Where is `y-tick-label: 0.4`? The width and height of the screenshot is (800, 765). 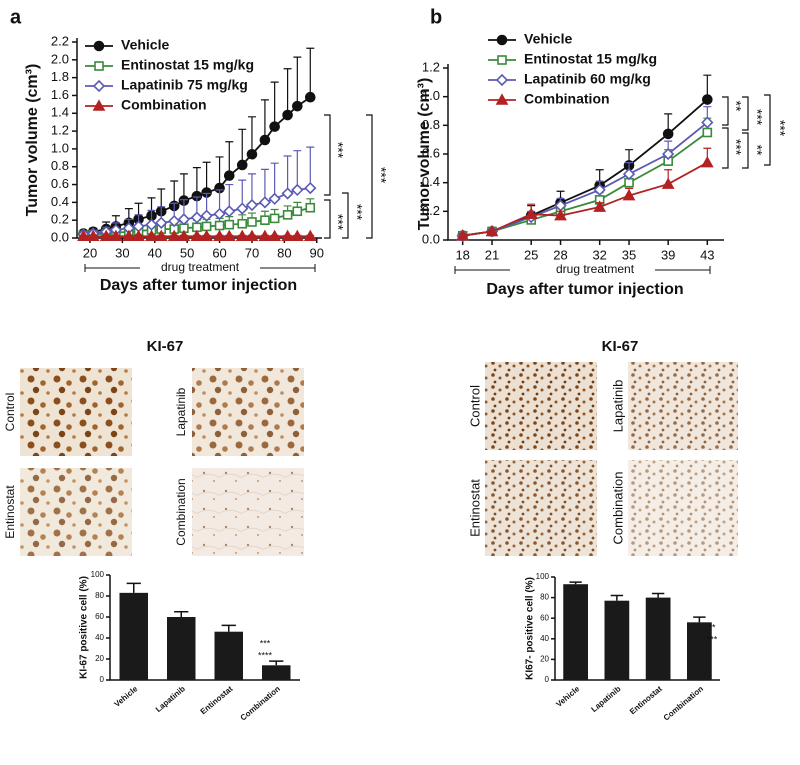 y-tick-label: 0.4 is located at coordinates (431, 181).